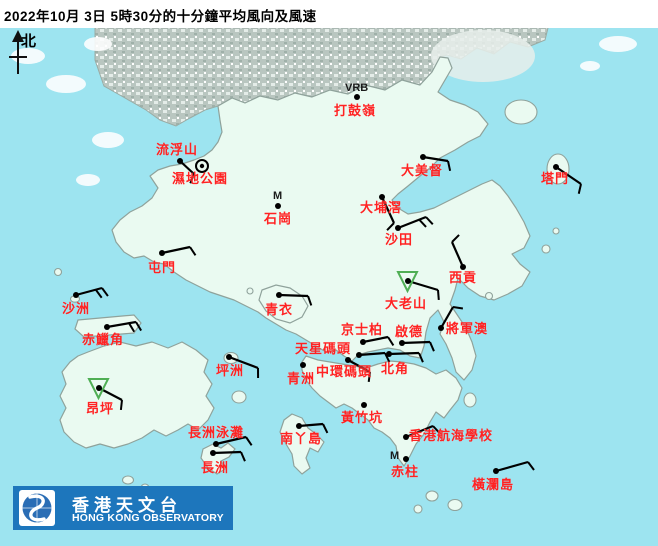  Describe the element at coordinates (451, 435) in the screenshot. I see `station-label-hk-sea-school: 香港航海學校` at that location.